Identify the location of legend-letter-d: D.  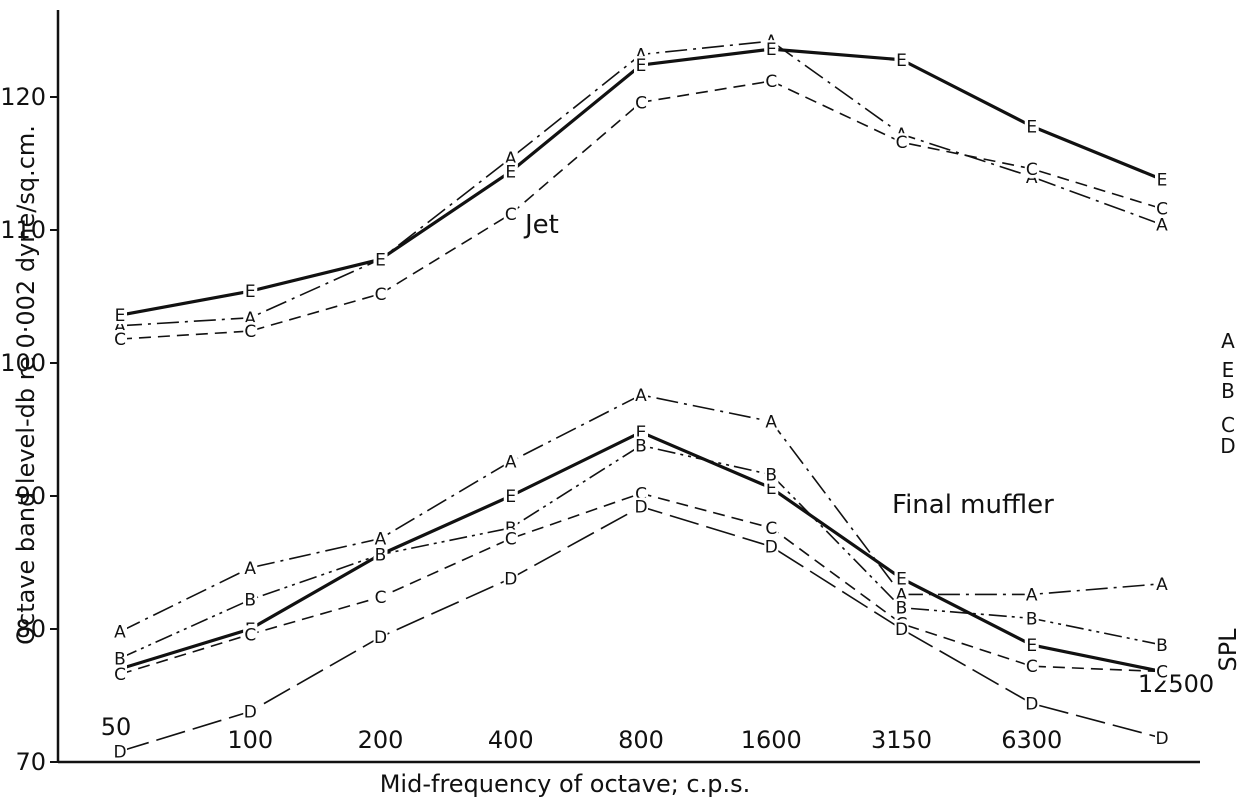
(1227, 446).